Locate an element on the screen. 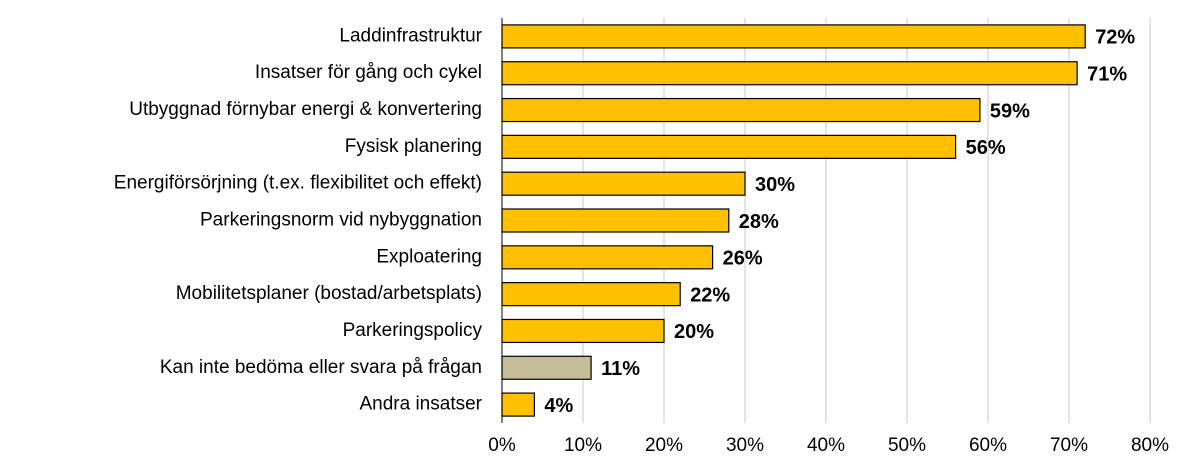 This screenshot has width=1179, height=460. x-tick-label: 70% is located at coordinates (1069, 445).